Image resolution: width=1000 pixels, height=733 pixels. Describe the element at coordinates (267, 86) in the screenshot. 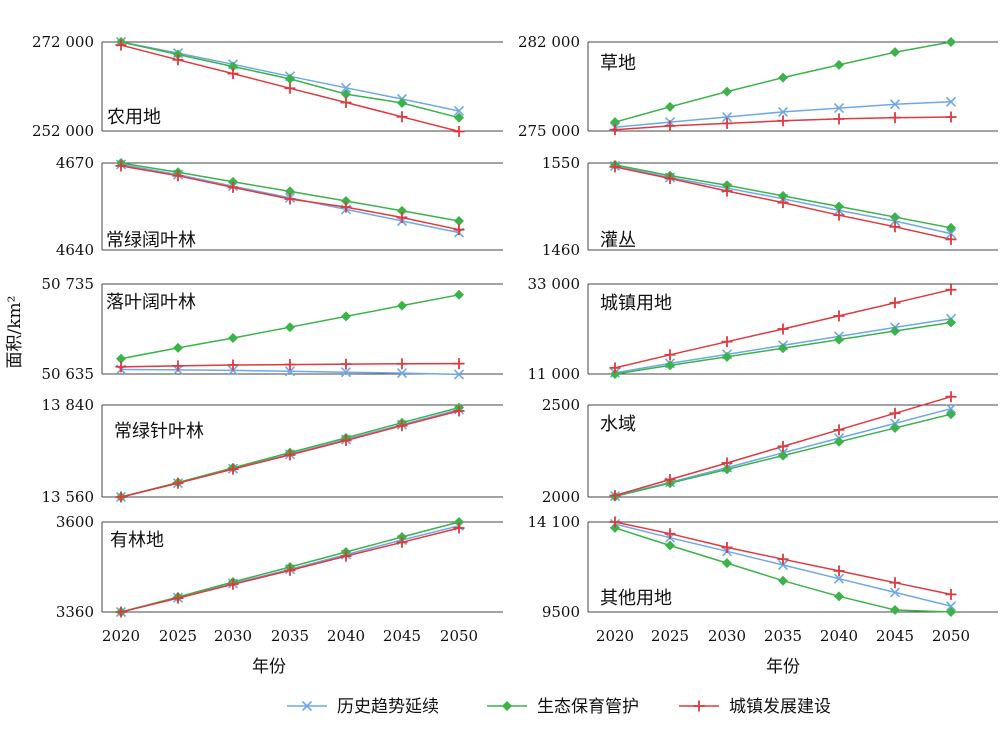

I see `panel-1: 272 000 252 000 农用地` at that location.